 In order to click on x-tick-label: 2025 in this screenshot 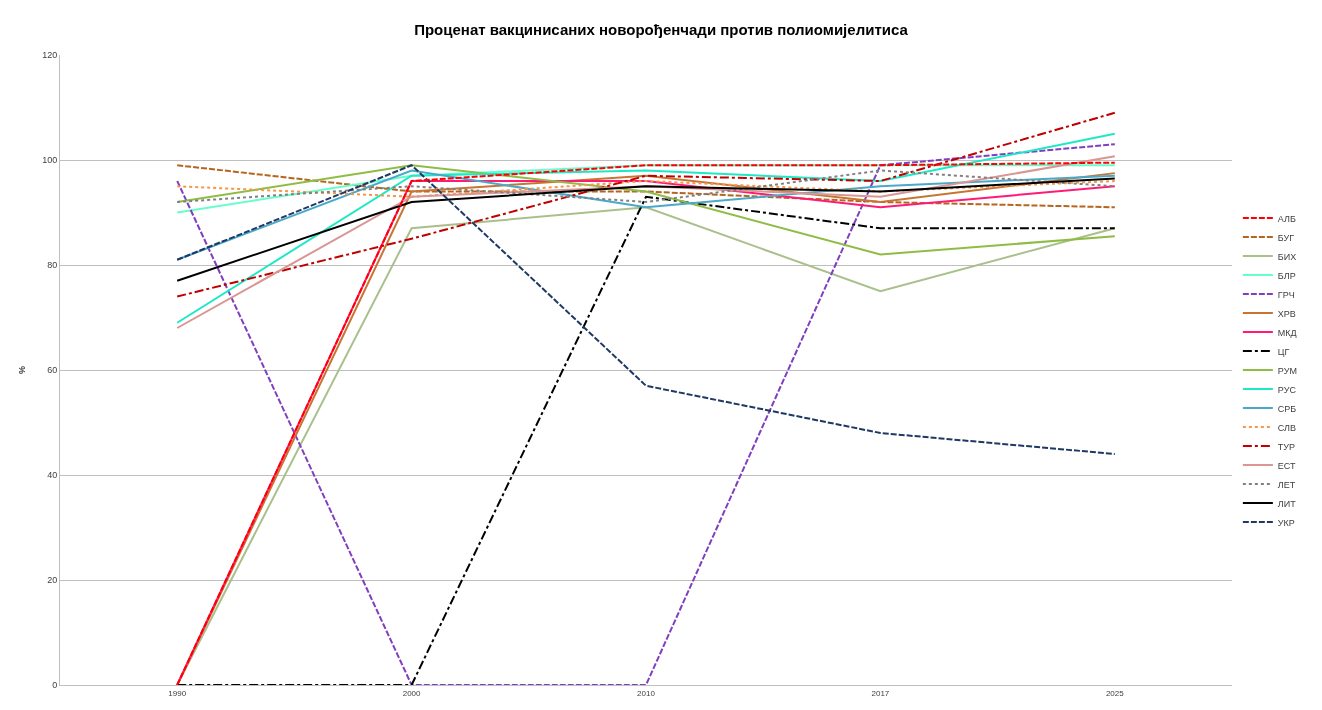, I will do `click(1115, 693)`.